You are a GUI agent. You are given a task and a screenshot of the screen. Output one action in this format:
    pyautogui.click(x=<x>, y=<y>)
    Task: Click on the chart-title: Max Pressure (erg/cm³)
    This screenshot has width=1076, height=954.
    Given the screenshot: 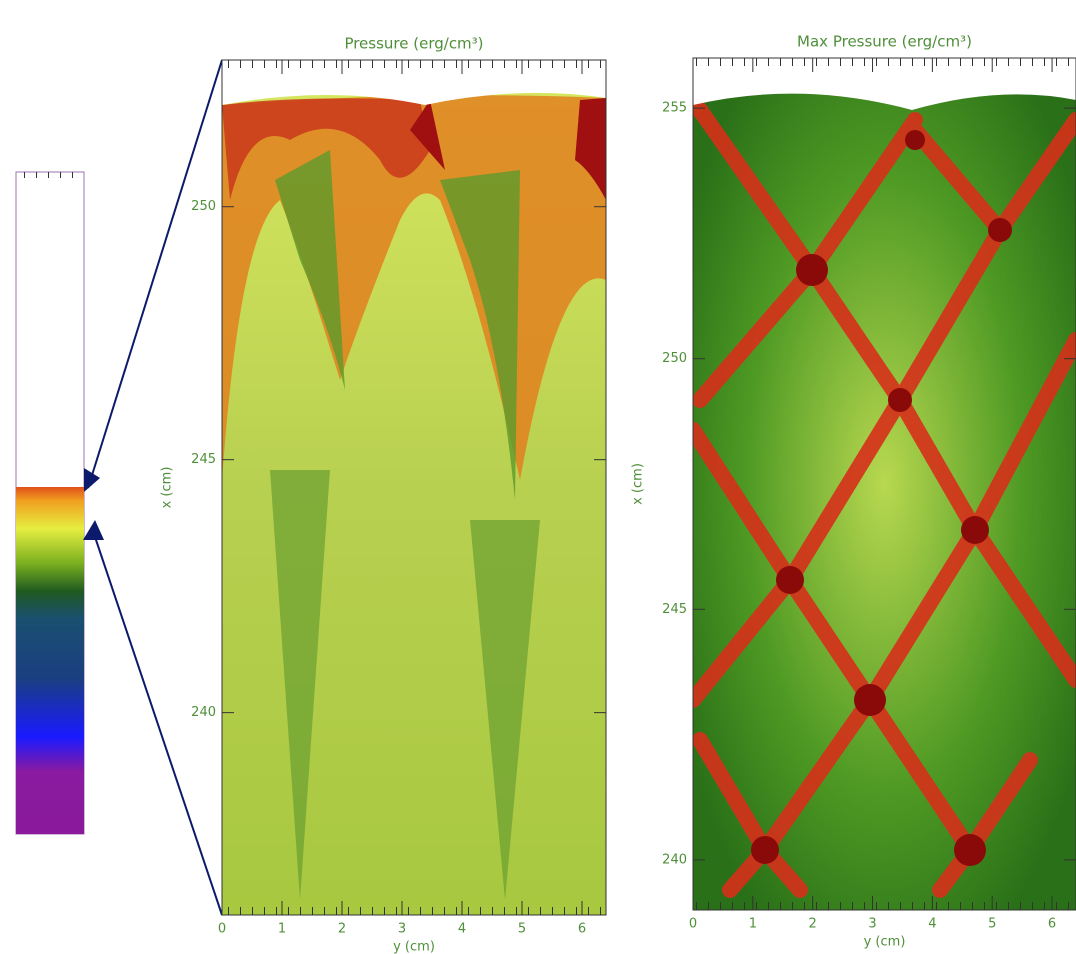 What is the action you would take?
    pyautogui.click(x=884, y=42)
    